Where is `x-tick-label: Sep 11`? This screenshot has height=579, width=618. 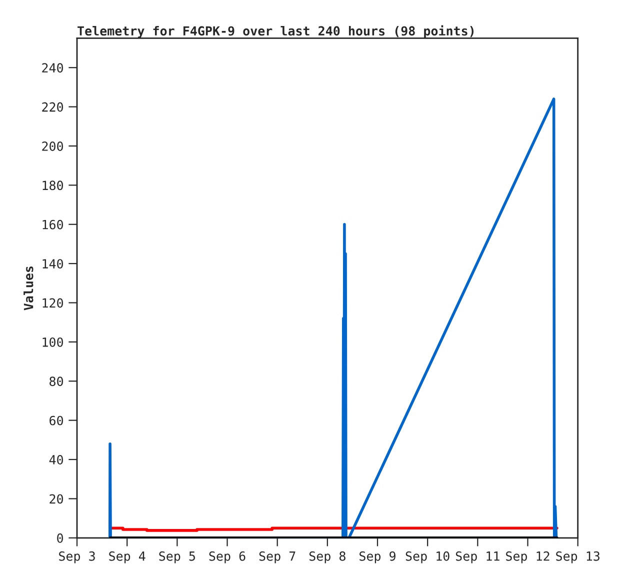
x-tick-label: Sep 11 is located at coordinates (478, 557).